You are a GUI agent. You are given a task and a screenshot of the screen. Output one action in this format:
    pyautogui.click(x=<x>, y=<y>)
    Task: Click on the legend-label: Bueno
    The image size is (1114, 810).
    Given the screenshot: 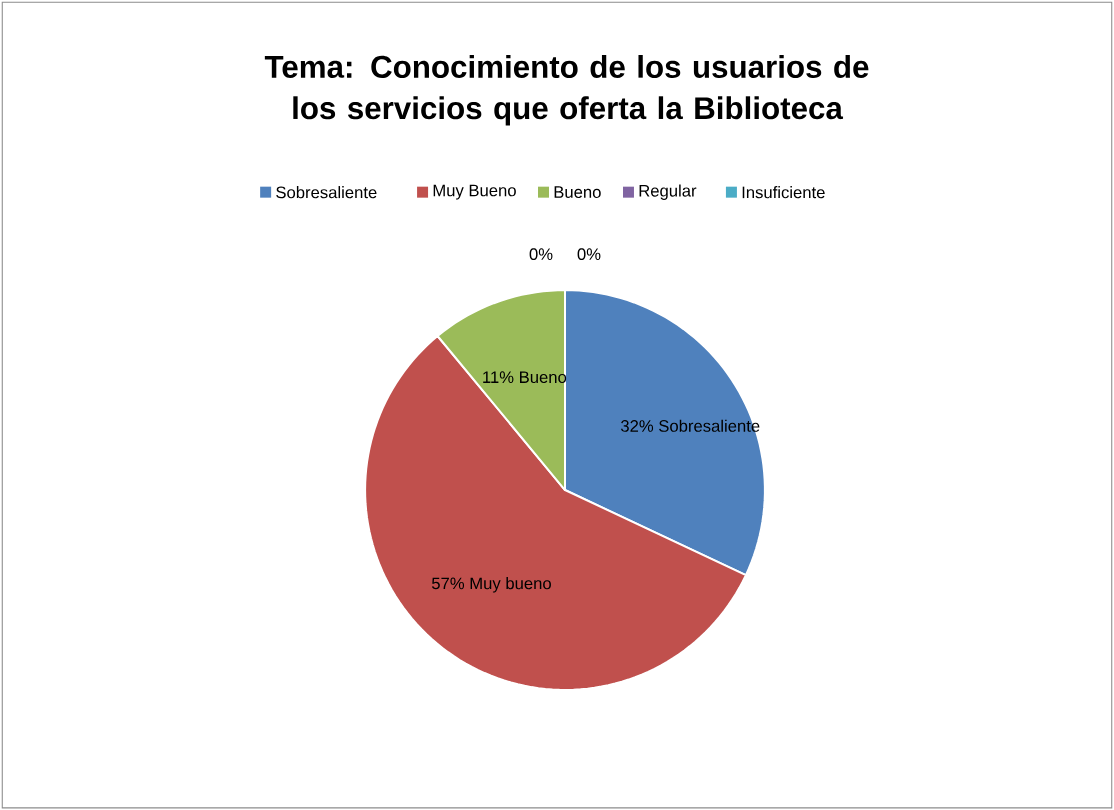 What is the action you would take?
    pyautogui.click(x=577, y=192)
    